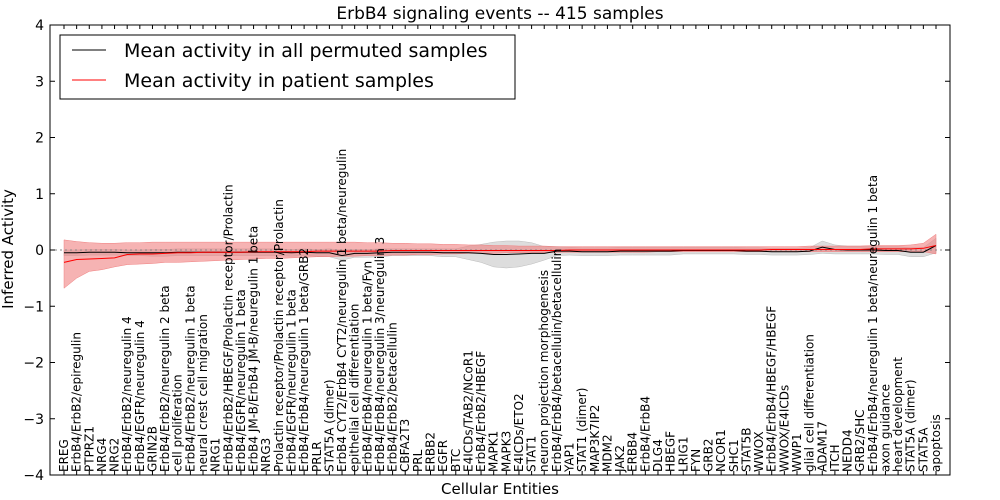  Describe the element at coordinates (620, 459) in the screenshot. I see `x-category-label: JAK2` at that location.